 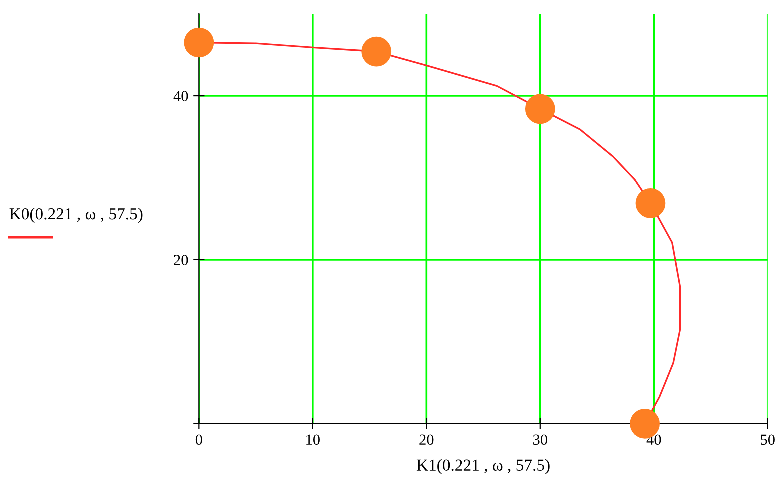 What do you see at coordinates (76, 216) in the screenshot?
I see `text: K0(0.221 , ω , 57.5)` at bounding box center [76, 216].